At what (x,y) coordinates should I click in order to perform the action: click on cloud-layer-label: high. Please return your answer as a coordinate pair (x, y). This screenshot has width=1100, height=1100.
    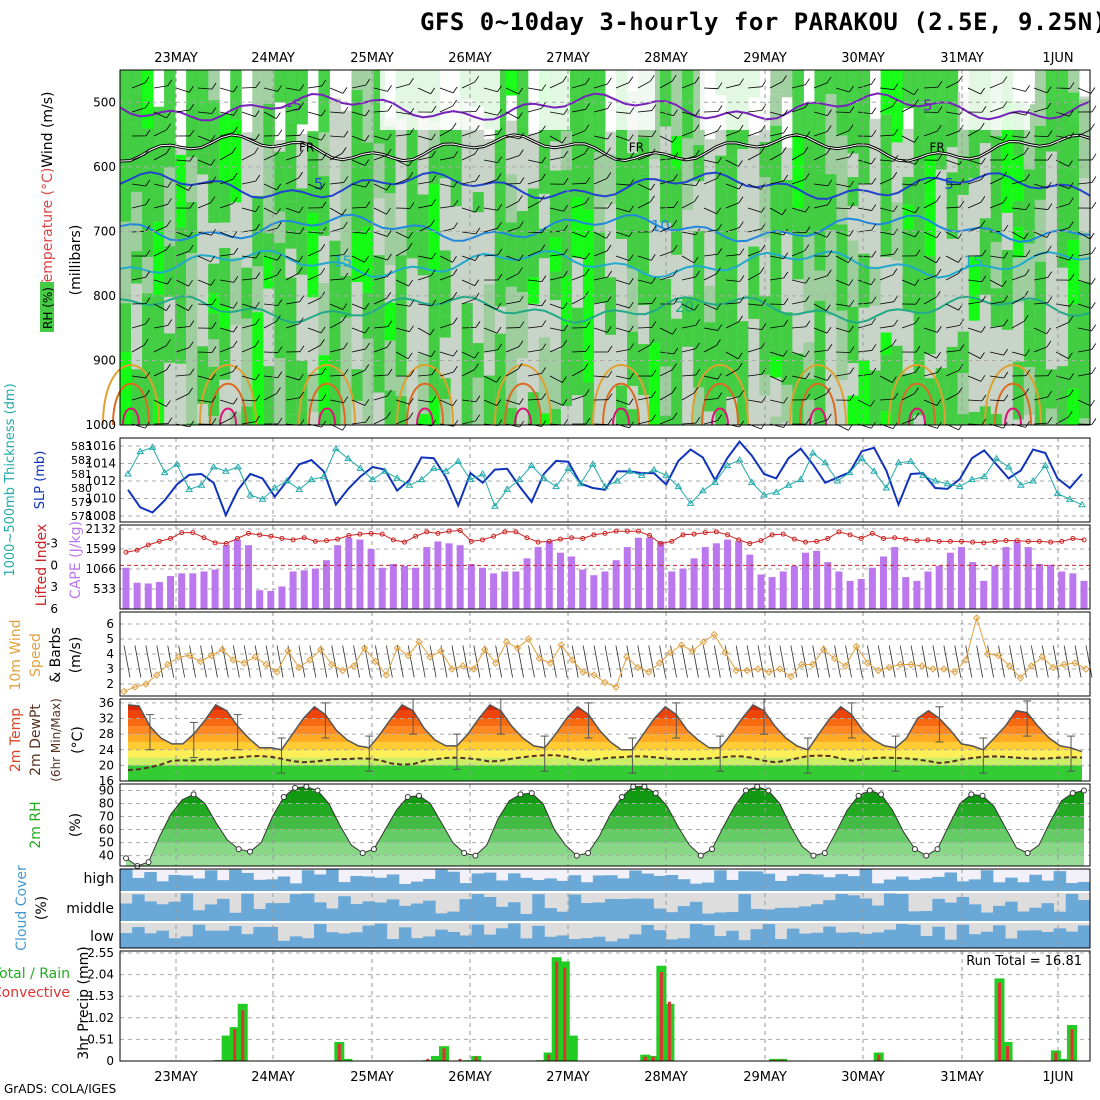
    Looking at the image, I should click on (98, 879).